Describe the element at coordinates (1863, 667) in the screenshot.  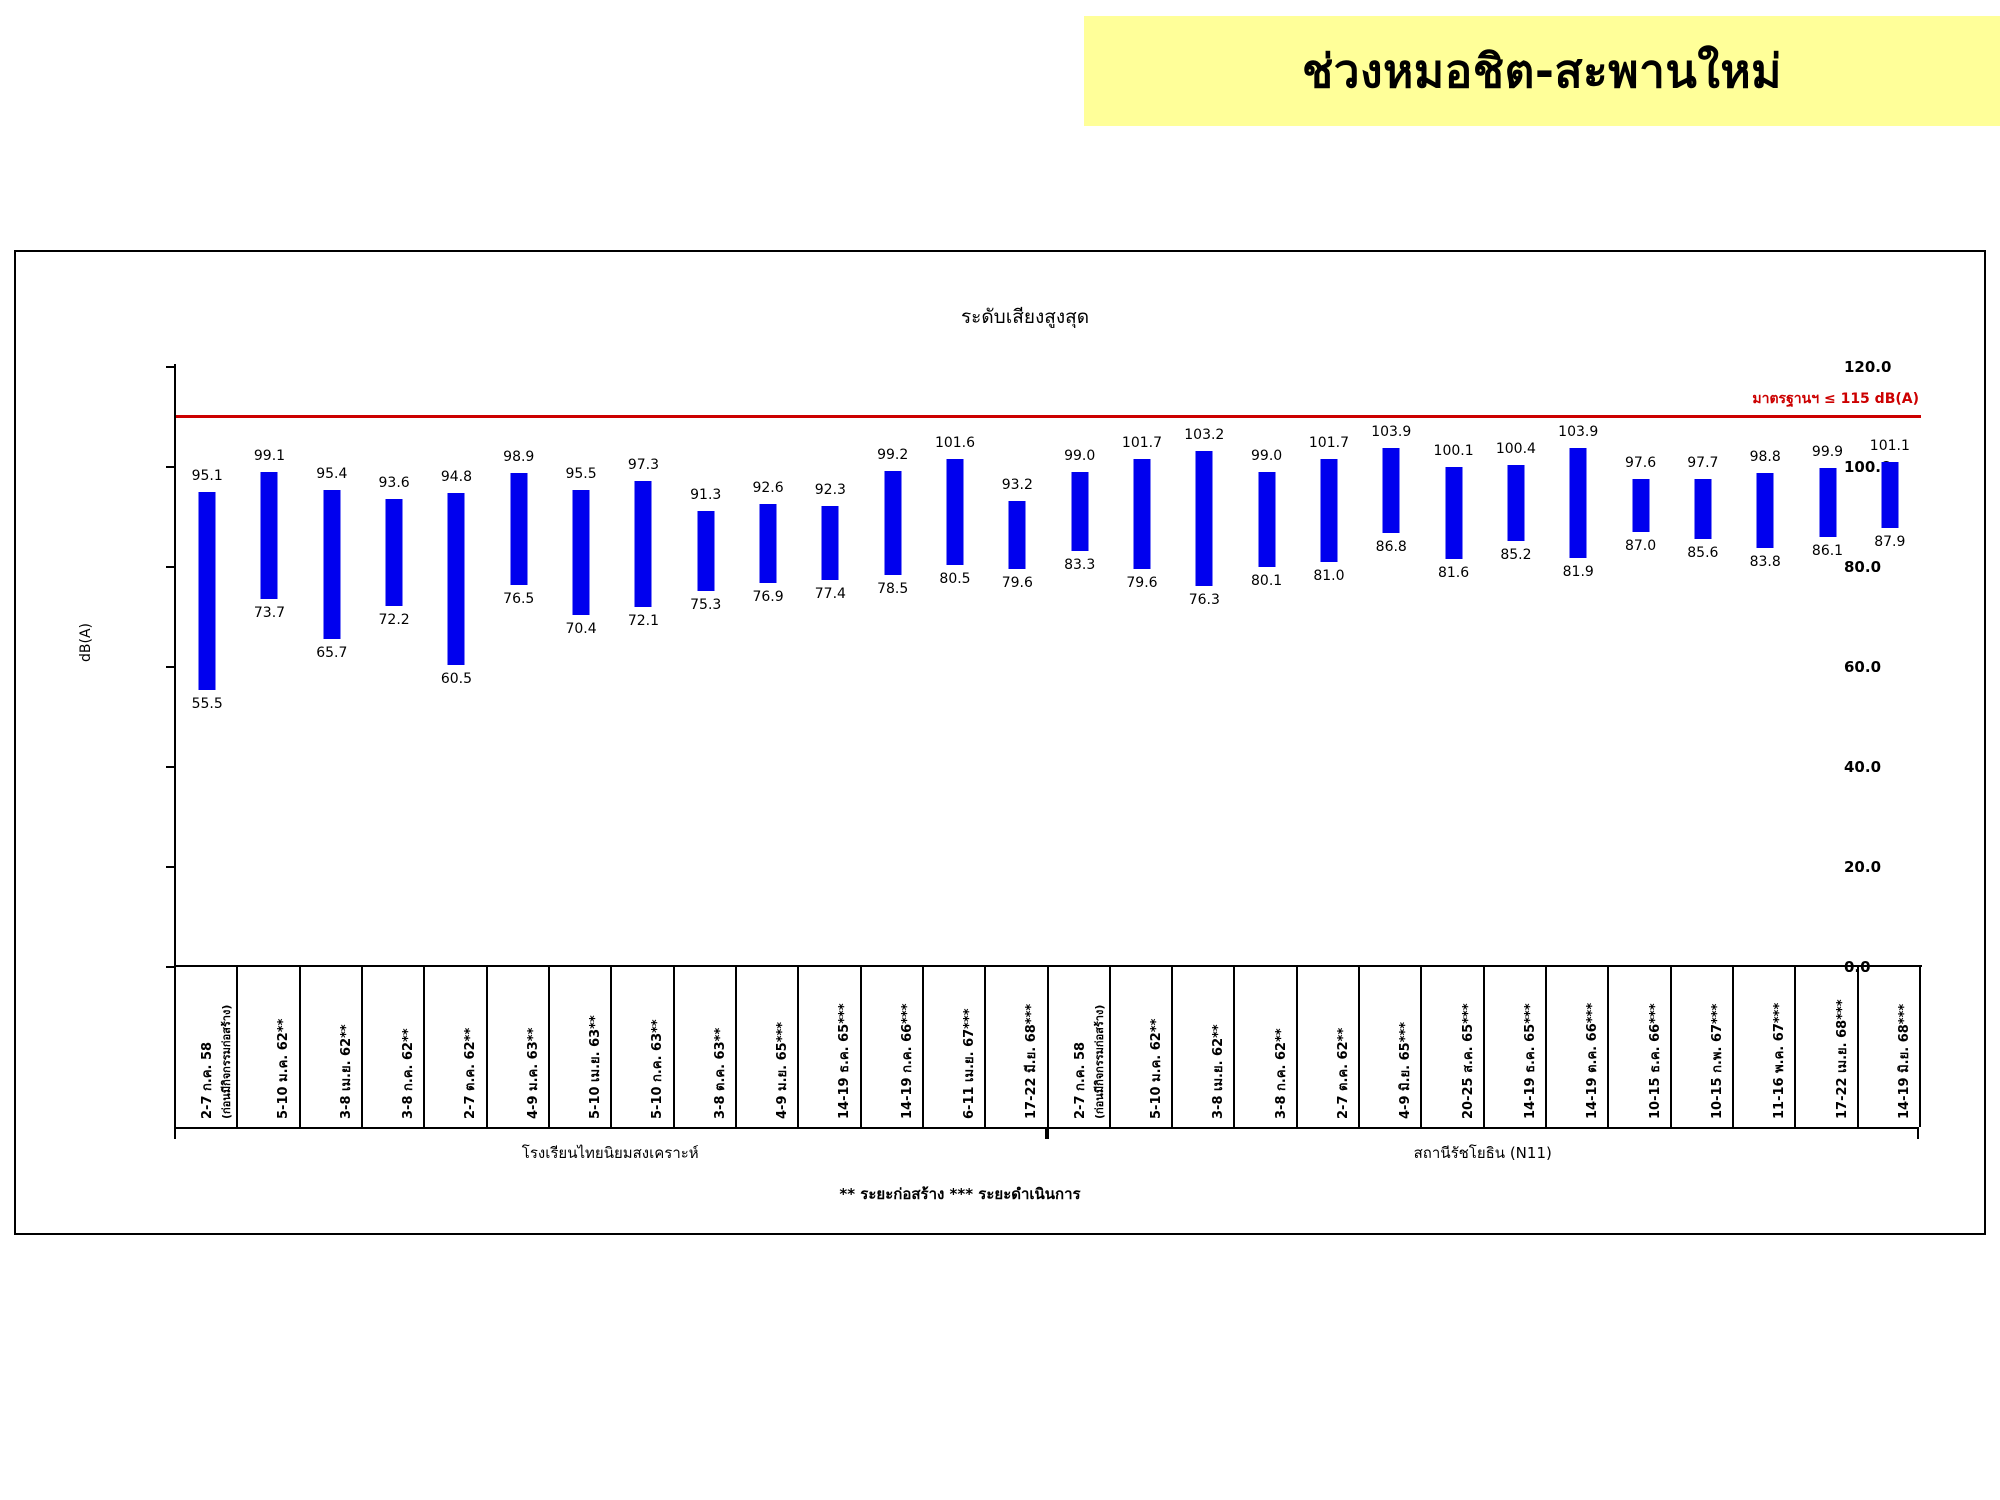
I see `y-tick-label: 60.0` at that location.